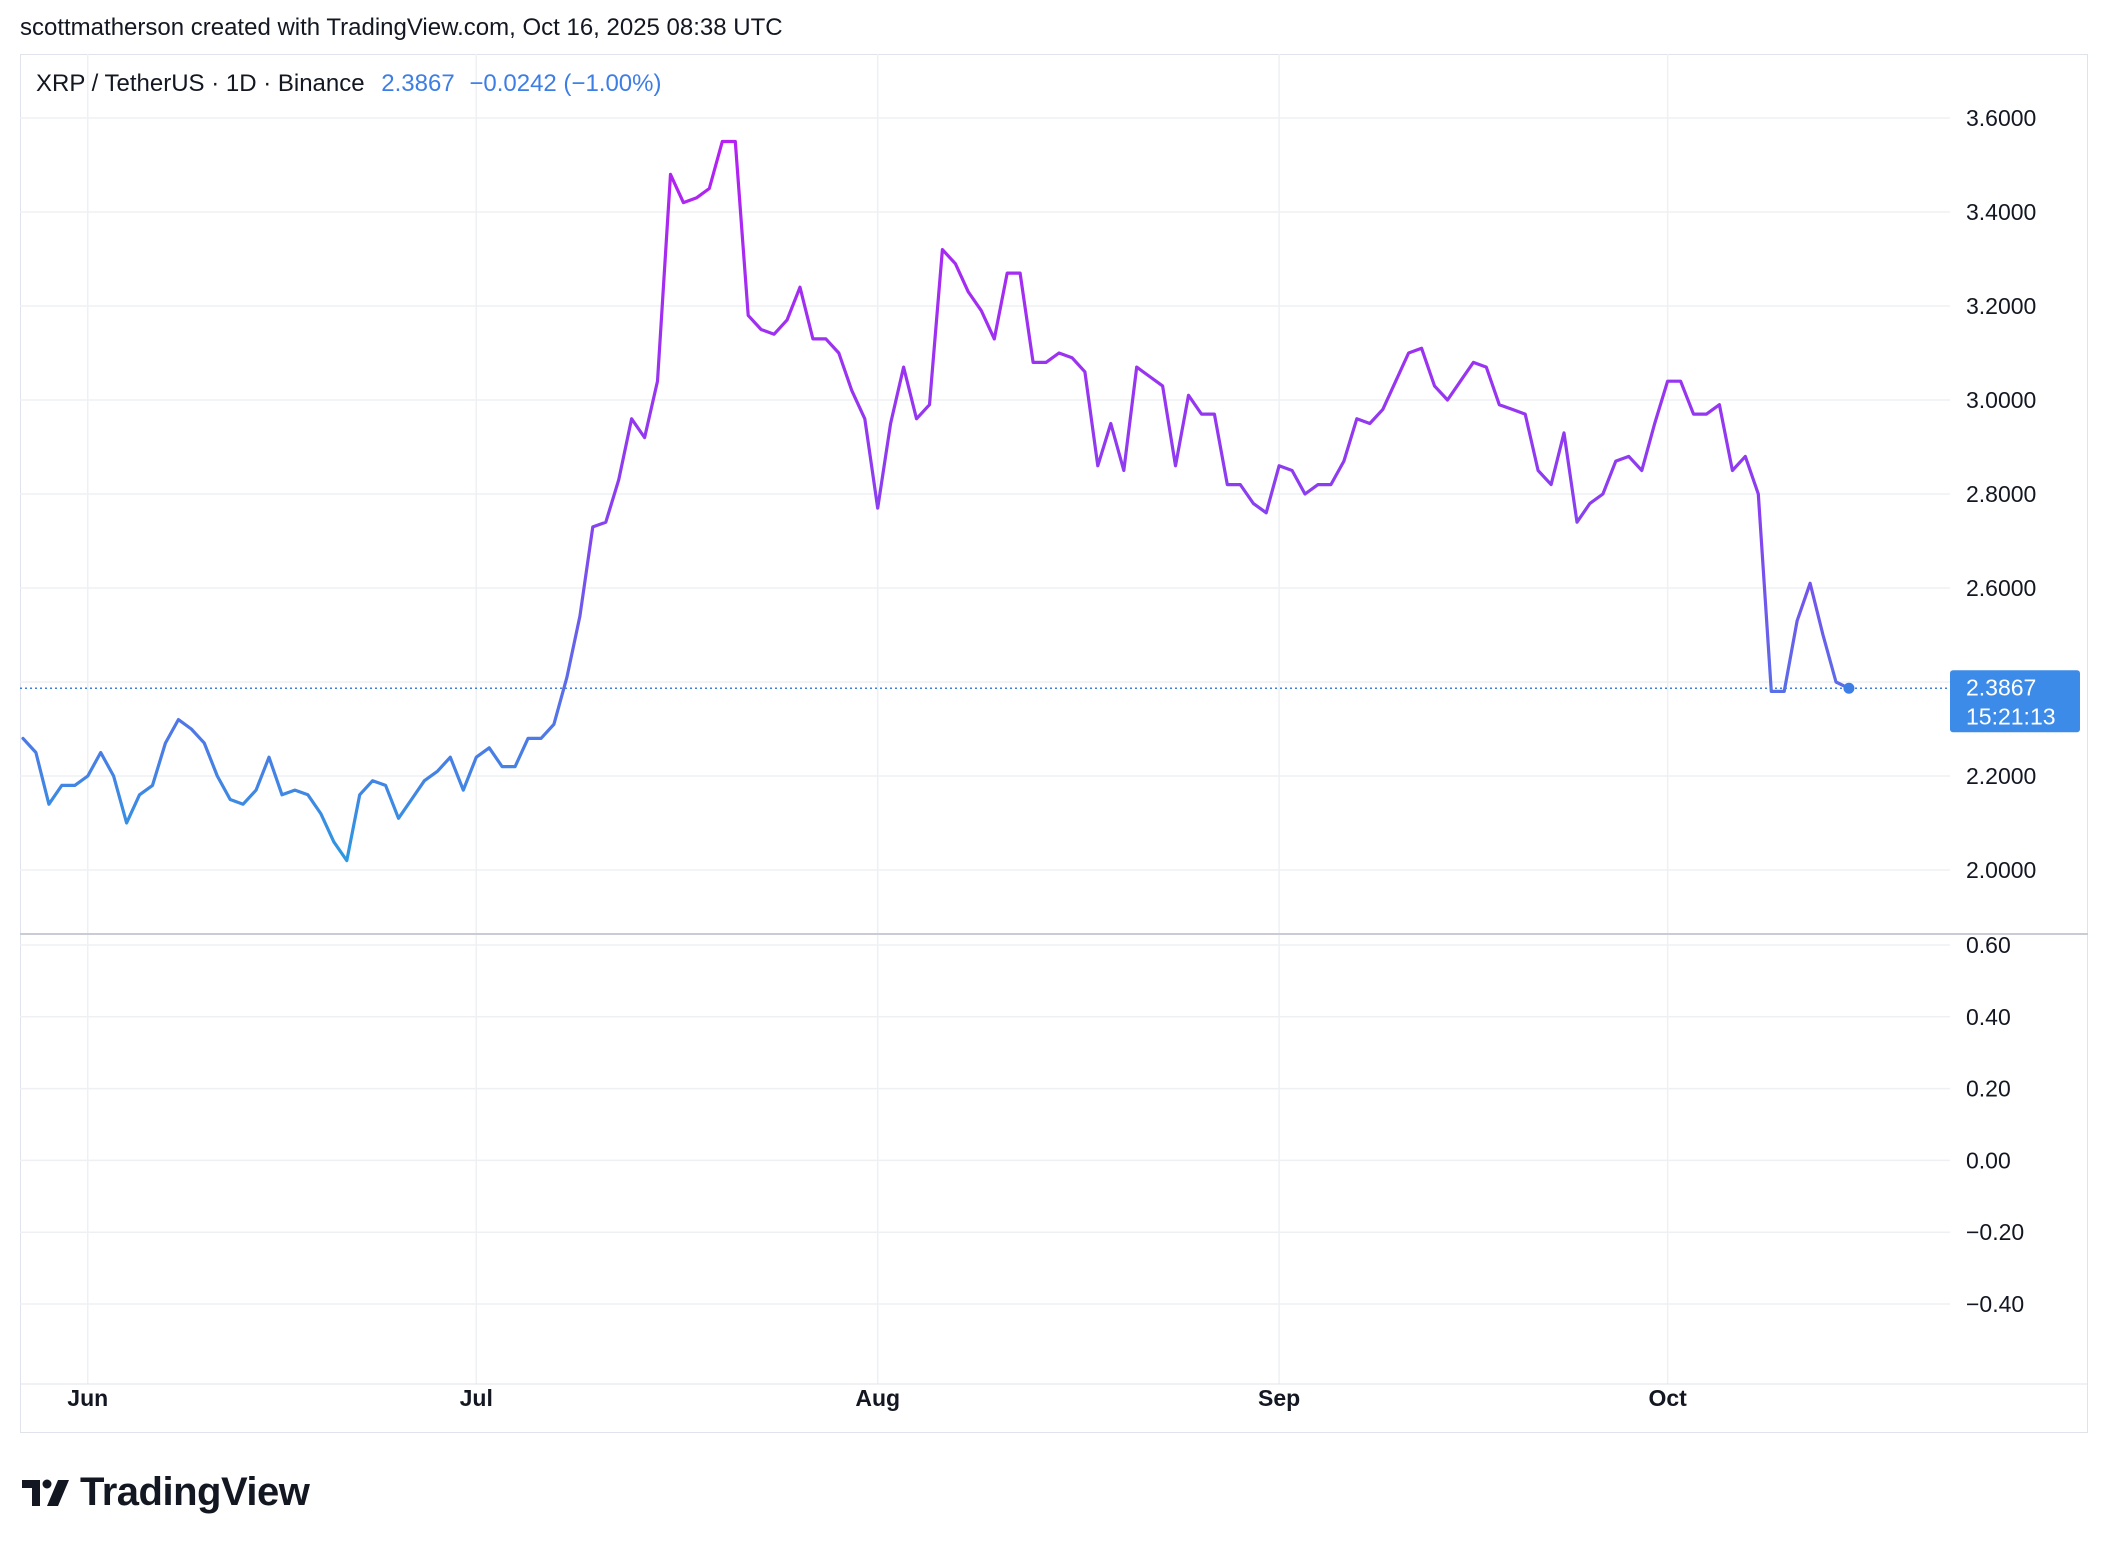 The width and height of the screenshot is (2108, 1552). I want to click on y-tick-label: 2.2000, so click(2001, 776).